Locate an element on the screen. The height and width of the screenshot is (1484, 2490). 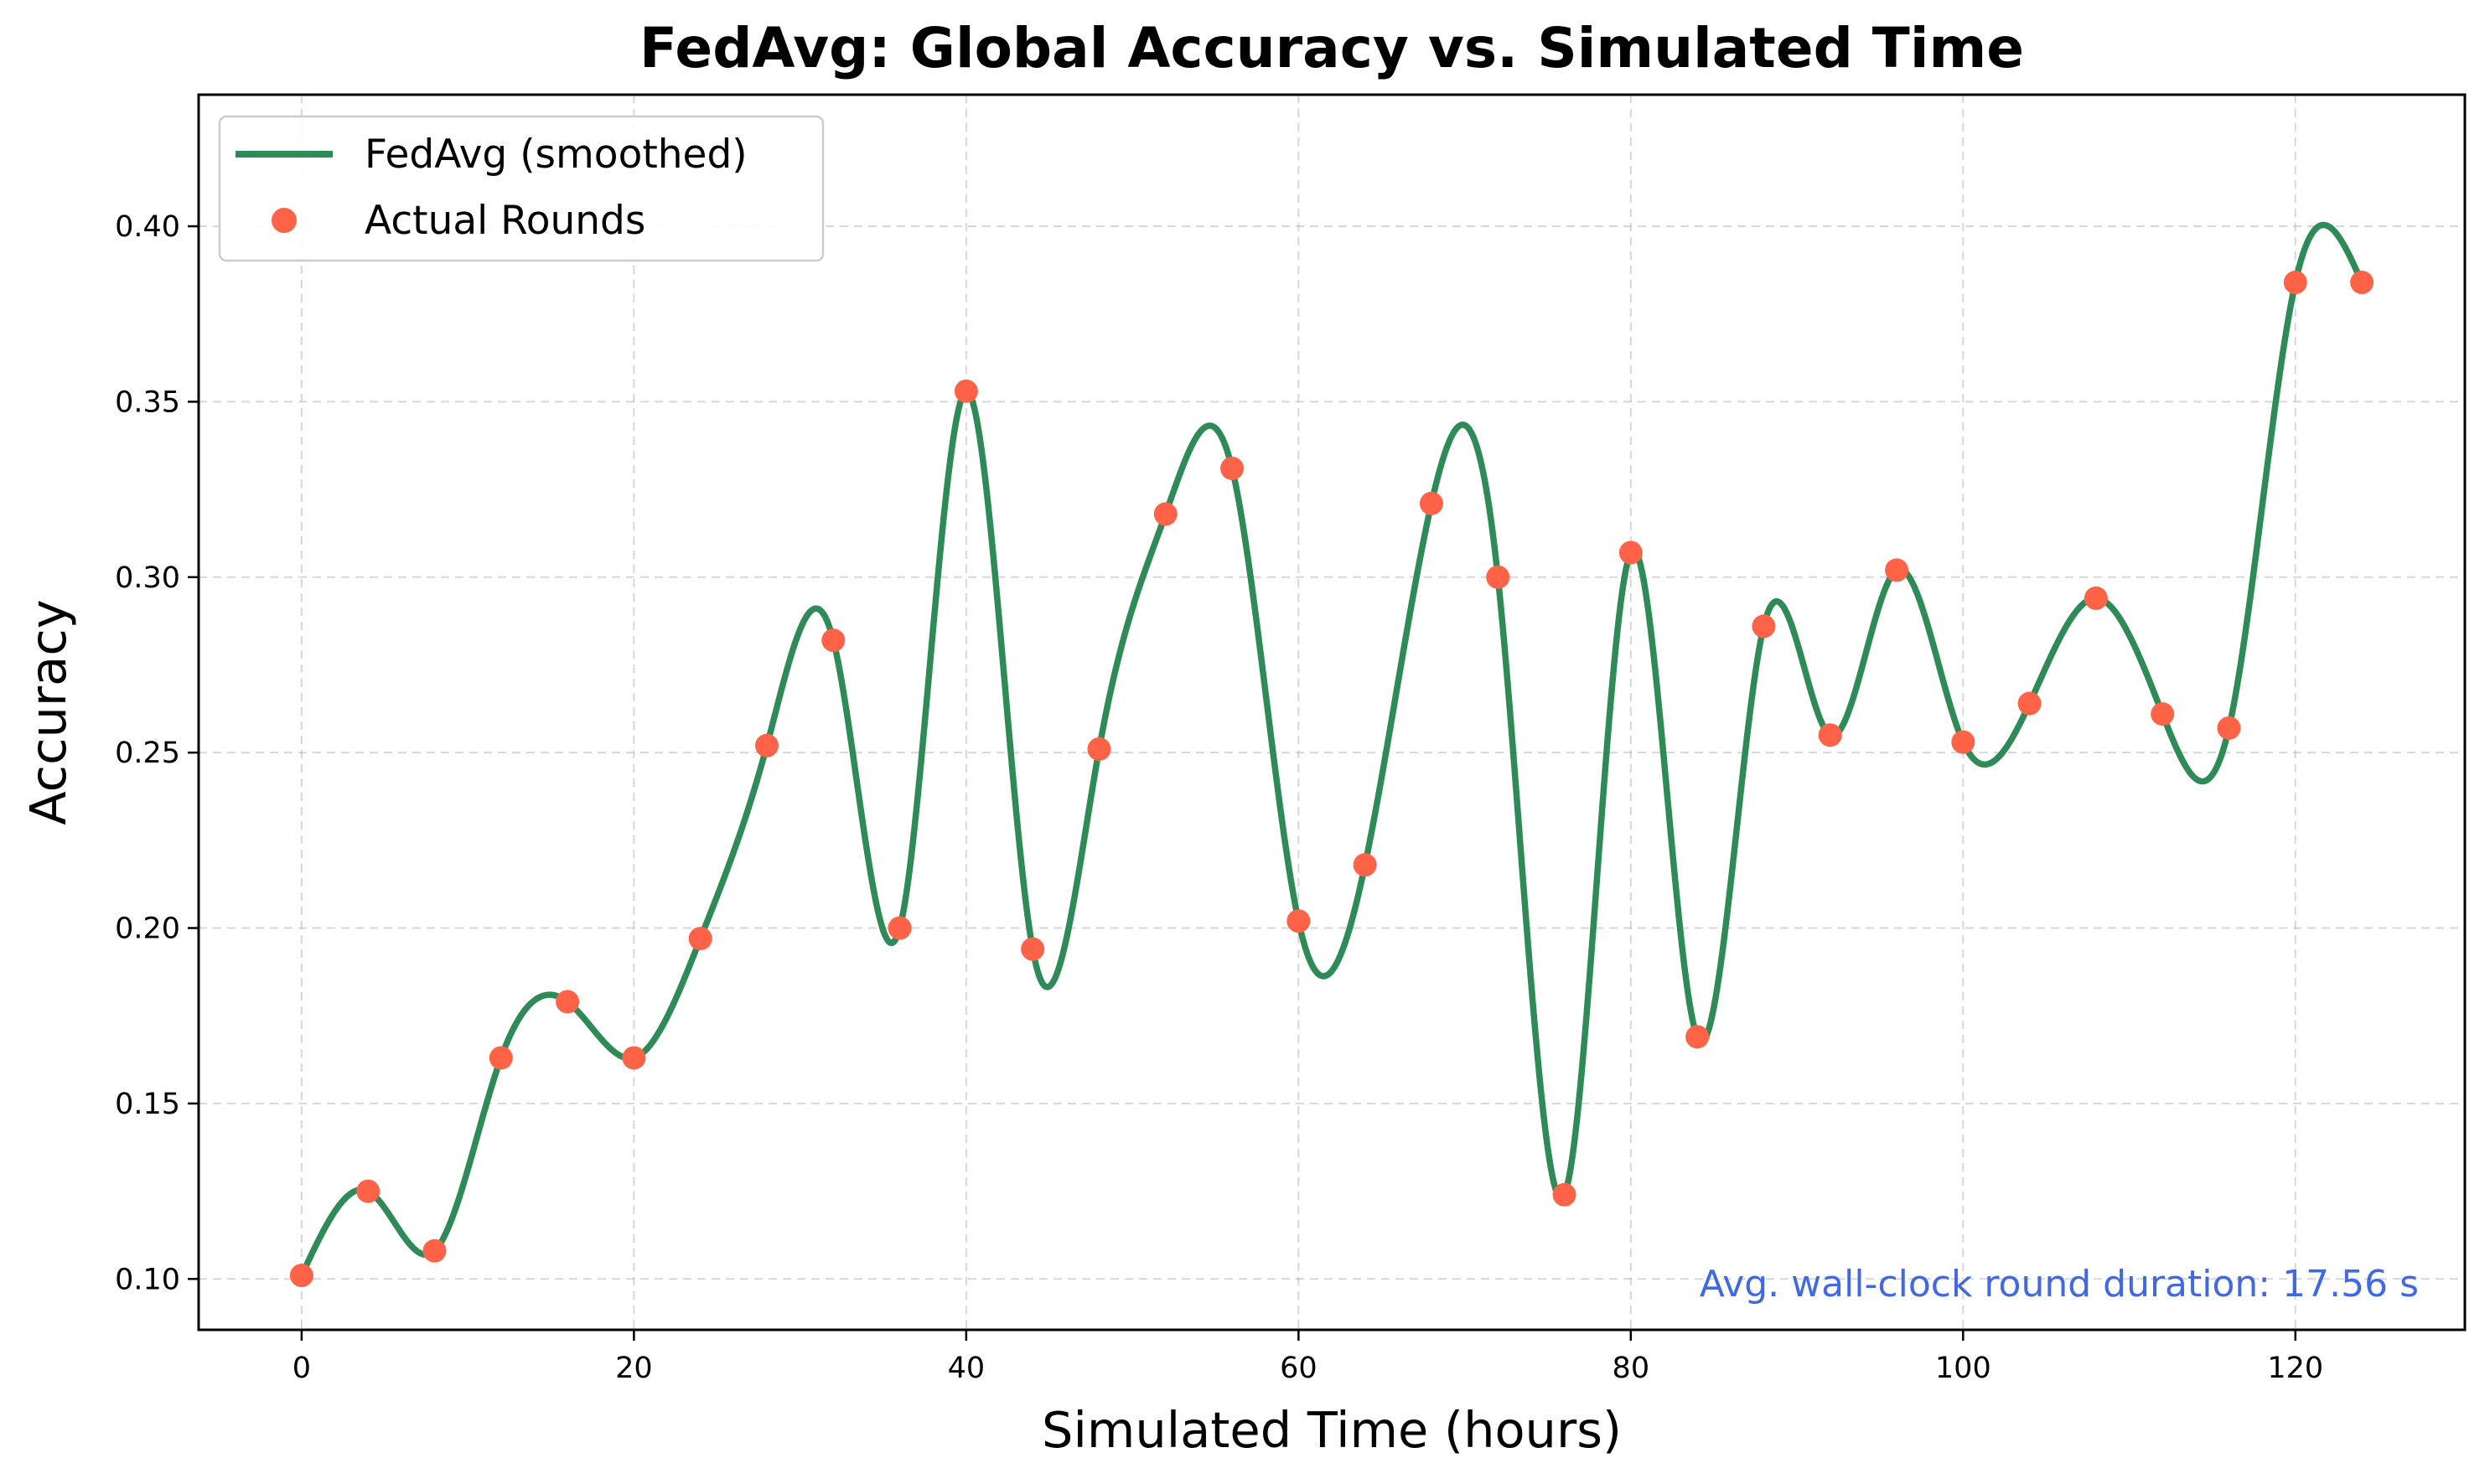
x-tick-label: 0 is located at coordinates (301, 1368).